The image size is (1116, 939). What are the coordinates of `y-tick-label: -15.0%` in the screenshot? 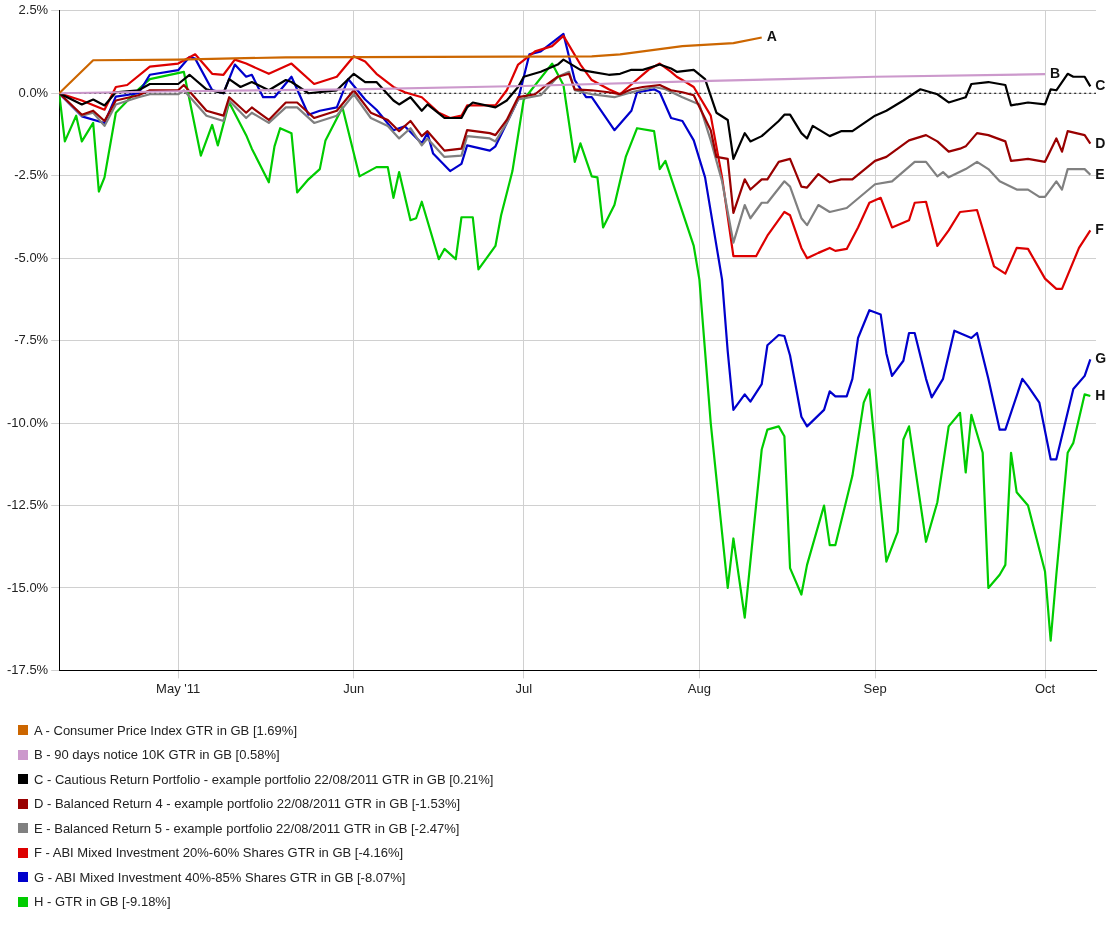 It's located at (27, 587).